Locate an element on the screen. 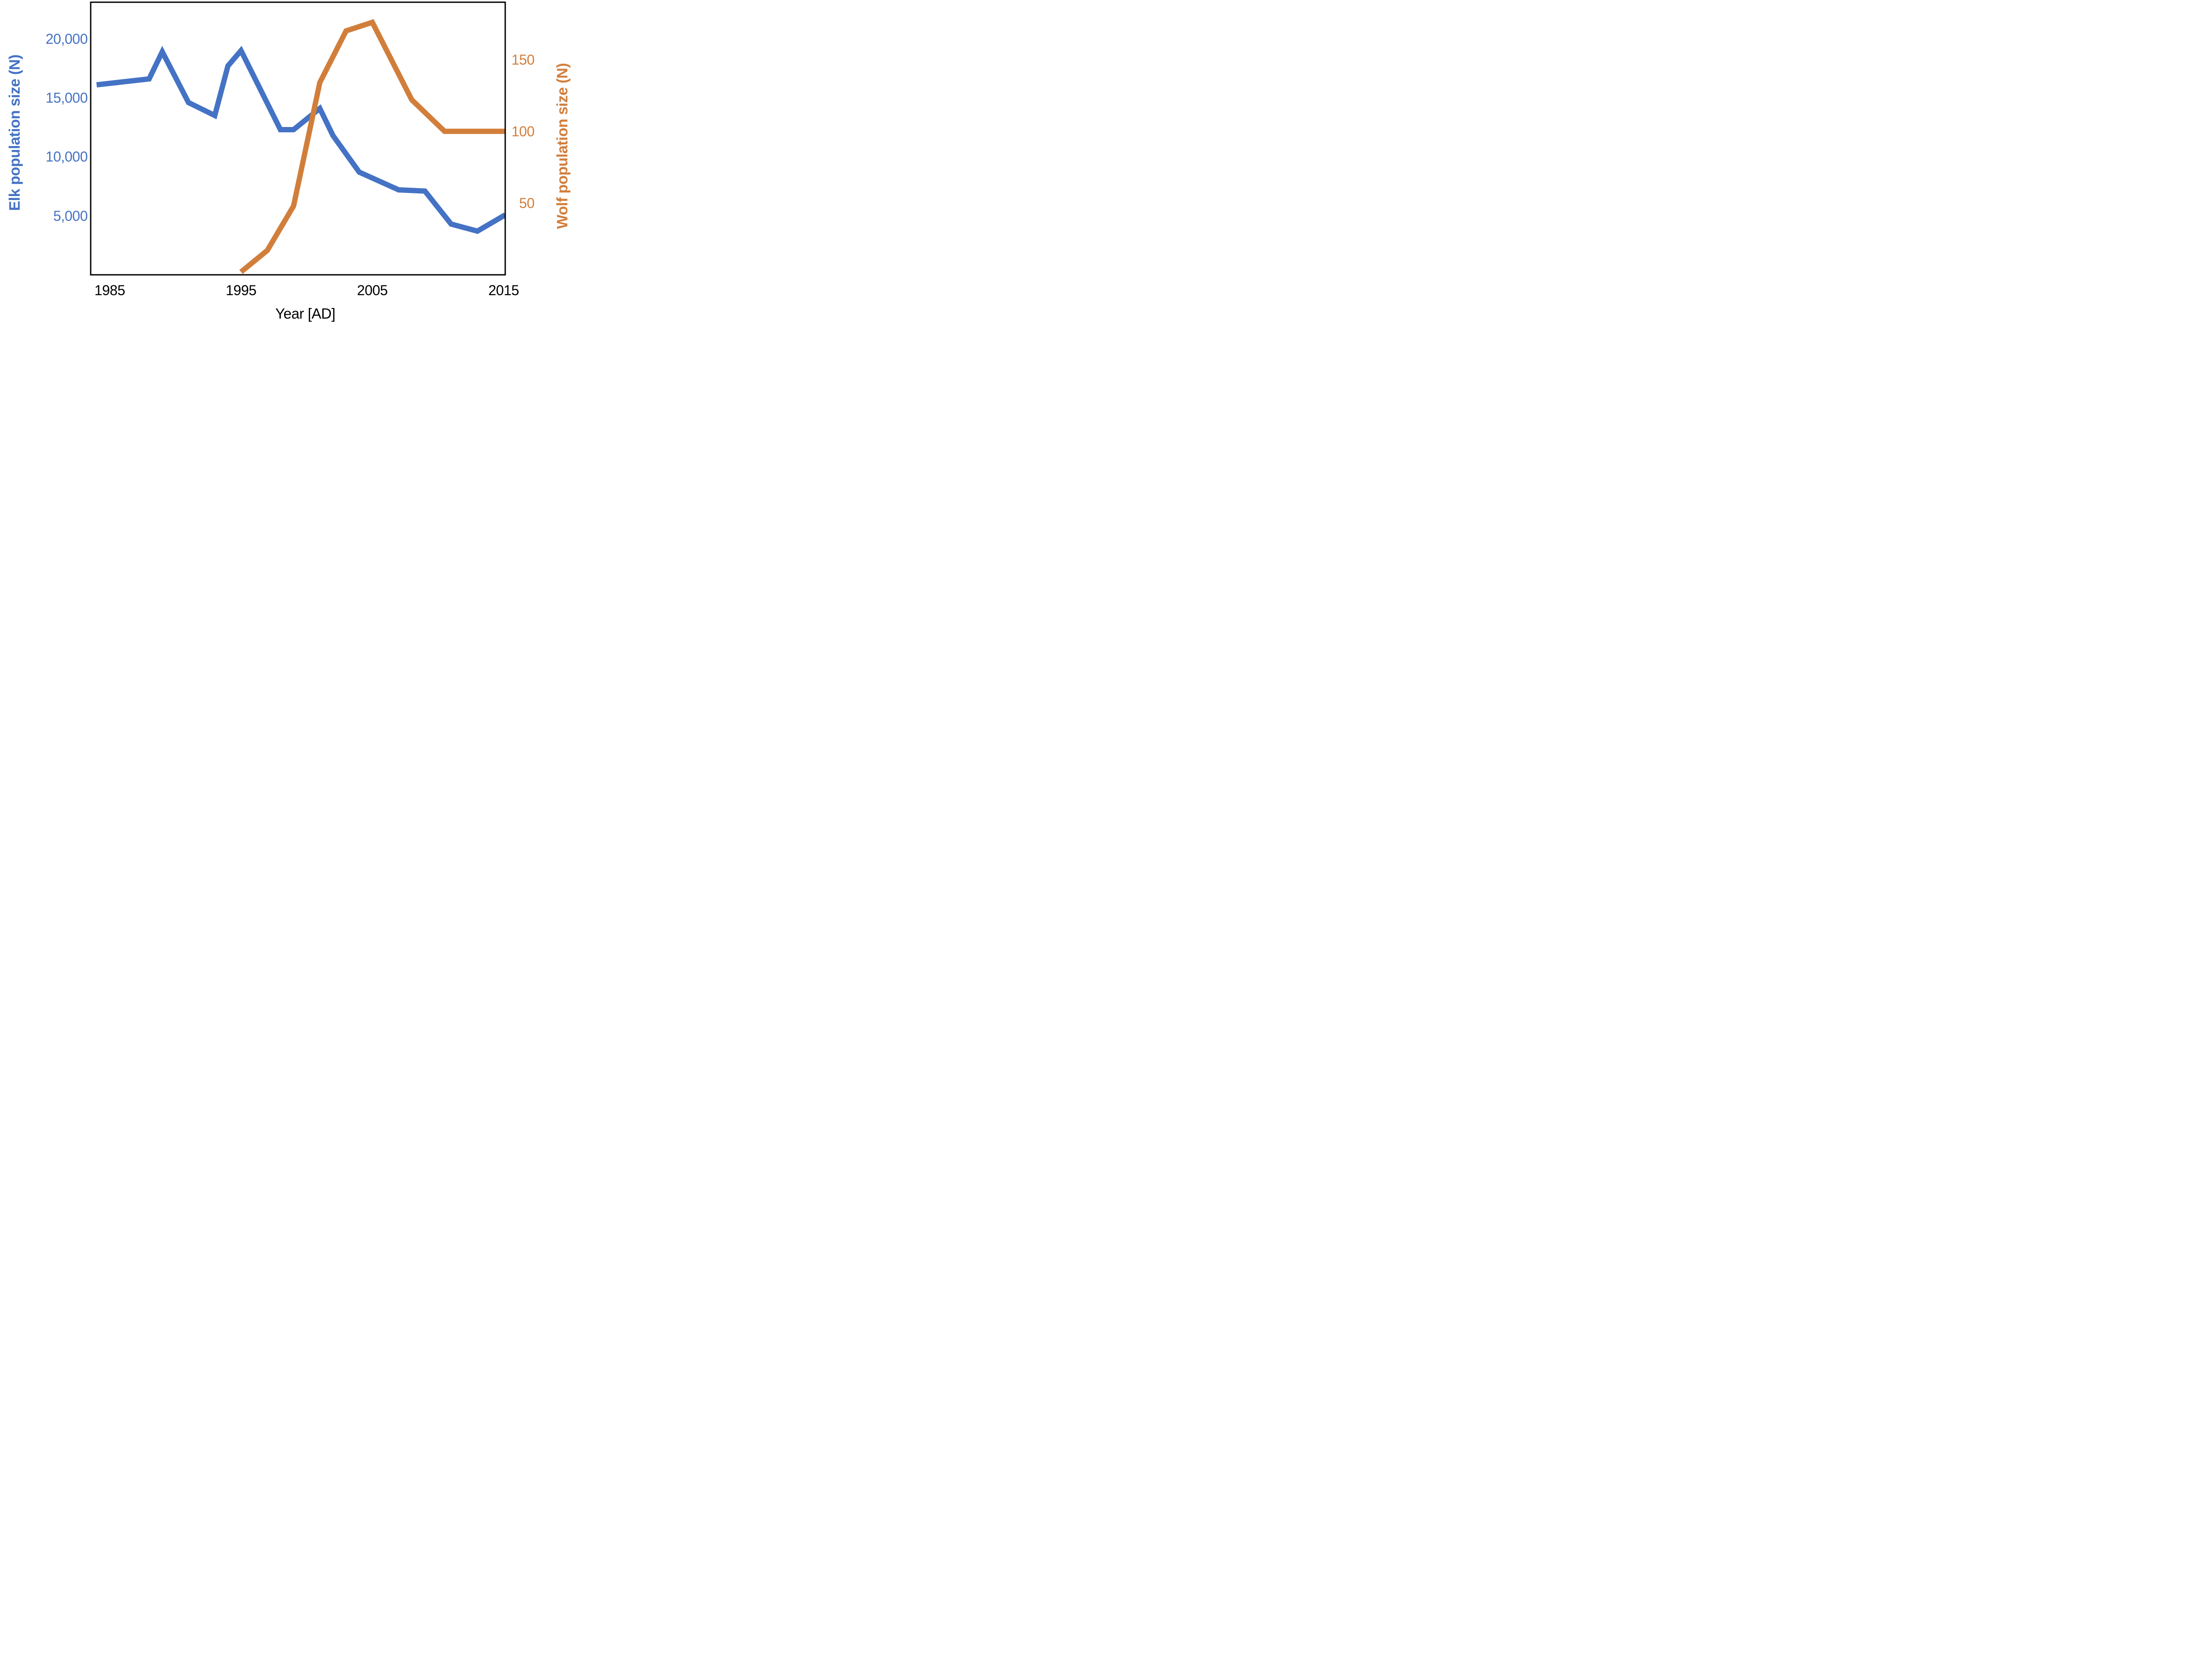 This screenshot has width=2212, height=1667. y-axis-left-tick-label: 10,000 is located at coordinates (67, 157).